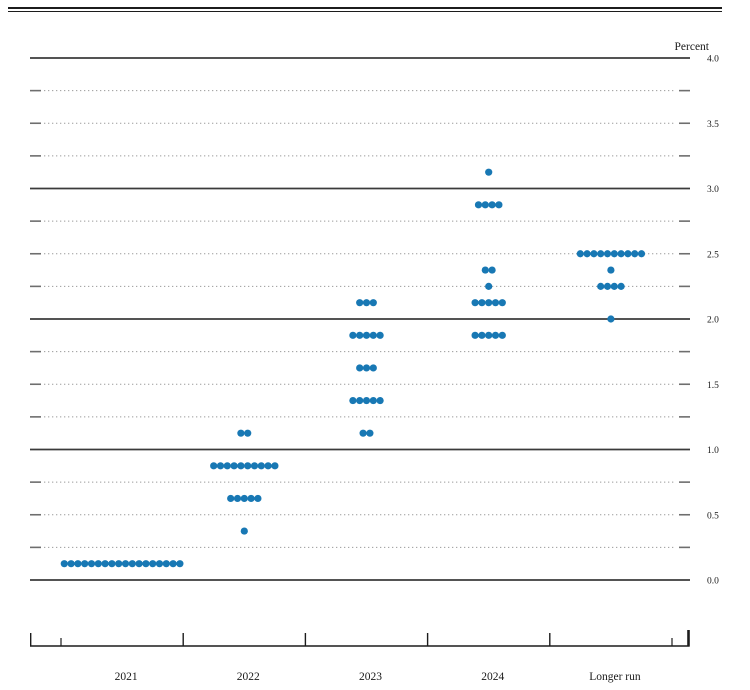 Image resolution: width=750 pixels, height=690 pixels. What do you see at coordinates (713, 386) in the screenshot?
I see `y-tick-label: 1.5` at bounding box center [713, 386].